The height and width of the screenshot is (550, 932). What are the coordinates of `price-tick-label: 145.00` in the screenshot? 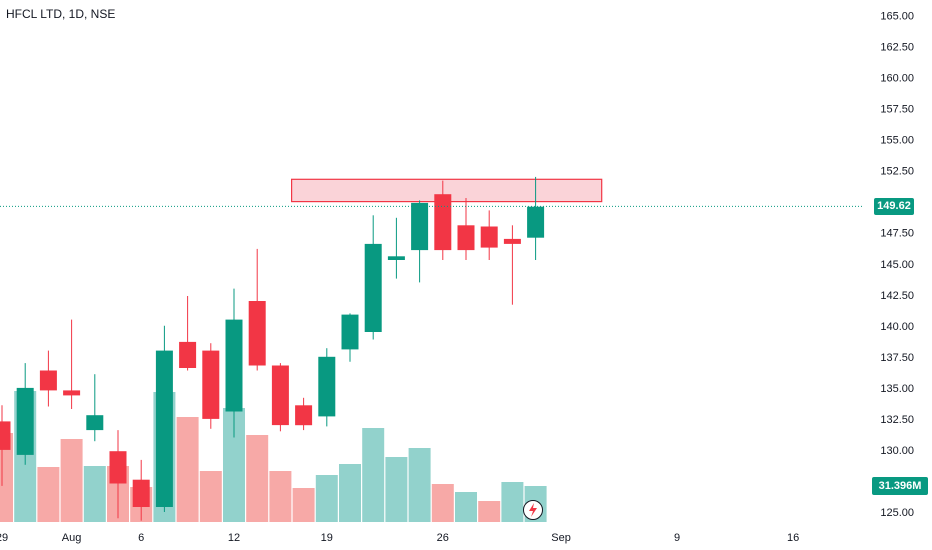 It's located at (897, 265).